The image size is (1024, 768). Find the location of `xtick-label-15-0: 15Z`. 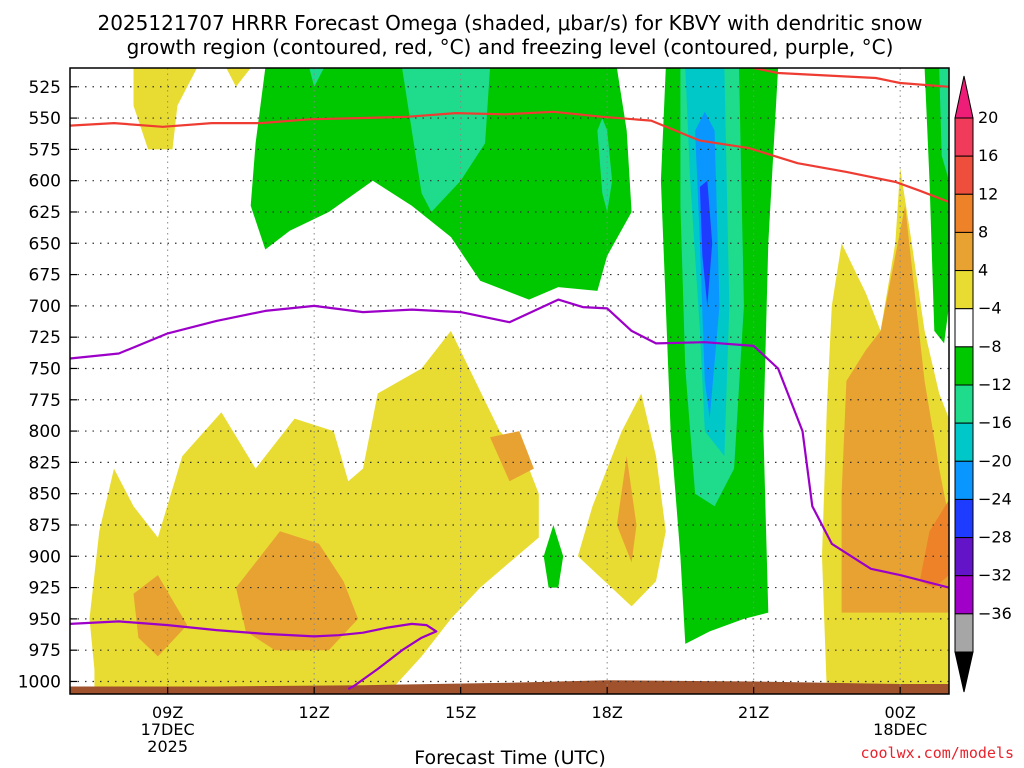

xtick-label-15-0: 15Z is located at coordinates (460, 712).